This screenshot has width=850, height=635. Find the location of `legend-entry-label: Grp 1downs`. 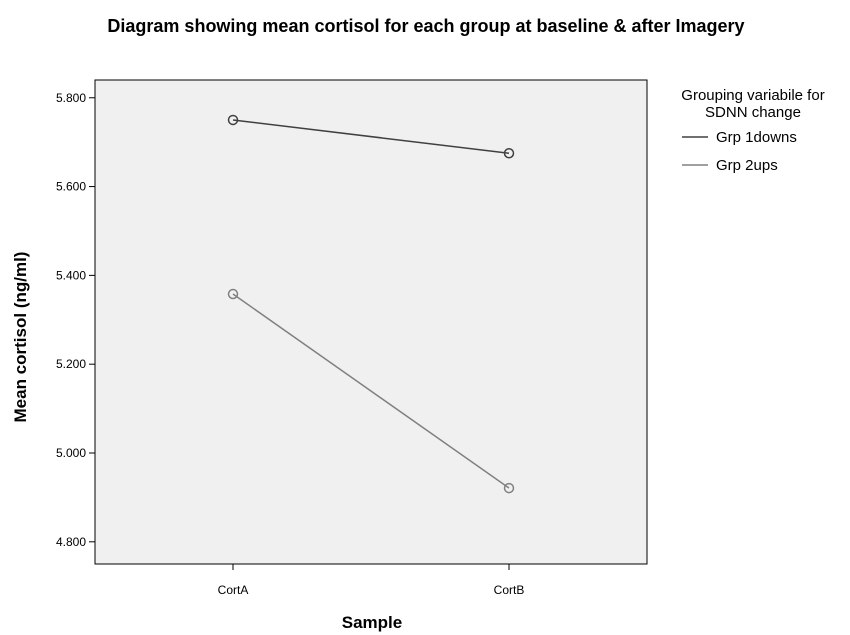

legend-entry-label: Grp 1downs is located at coordinates (756, 137).